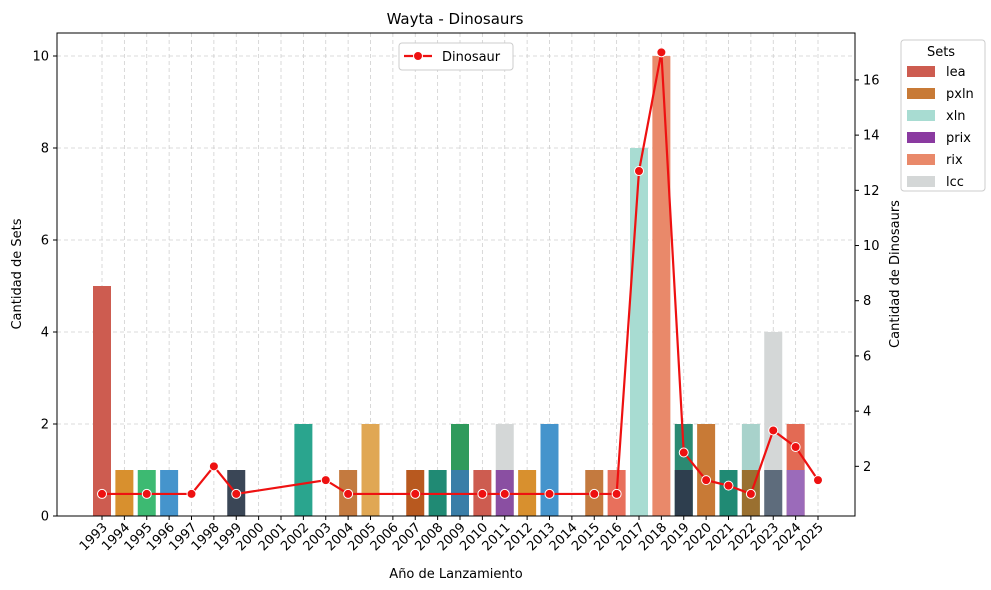 This screenshot has width=991, height=590. What do you see at coordinates (956, 116) in the screenshot?
I see `sets-legend-label: xln` at bounding box center [956, 116].